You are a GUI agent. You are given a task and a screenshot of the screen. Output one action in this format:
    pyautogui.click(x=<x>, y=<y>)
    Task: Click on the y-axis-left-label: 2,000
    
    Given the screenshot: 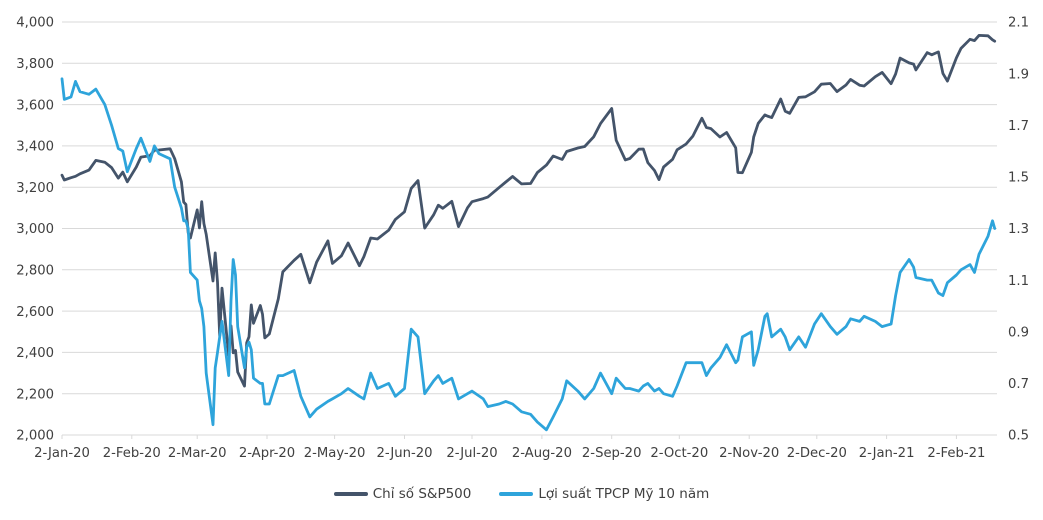 What is the action you would take?
    pyautogui.click(x=35, y=436)
    